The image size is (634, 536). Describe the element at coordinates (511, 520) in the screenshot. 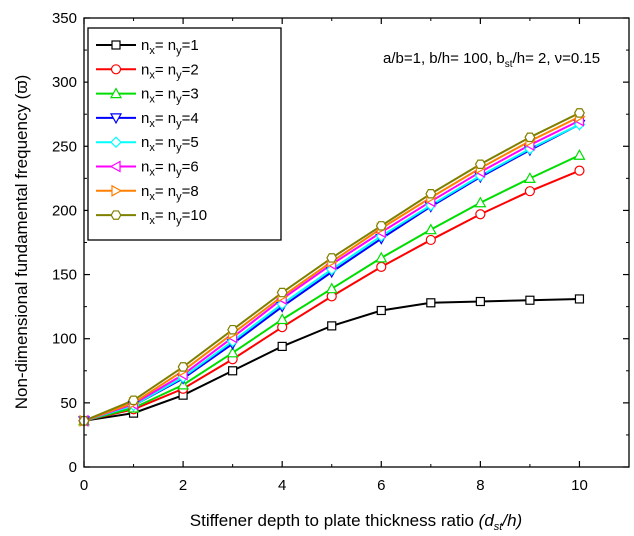

I see `x-axis-title-var-close: /h)` at that location.